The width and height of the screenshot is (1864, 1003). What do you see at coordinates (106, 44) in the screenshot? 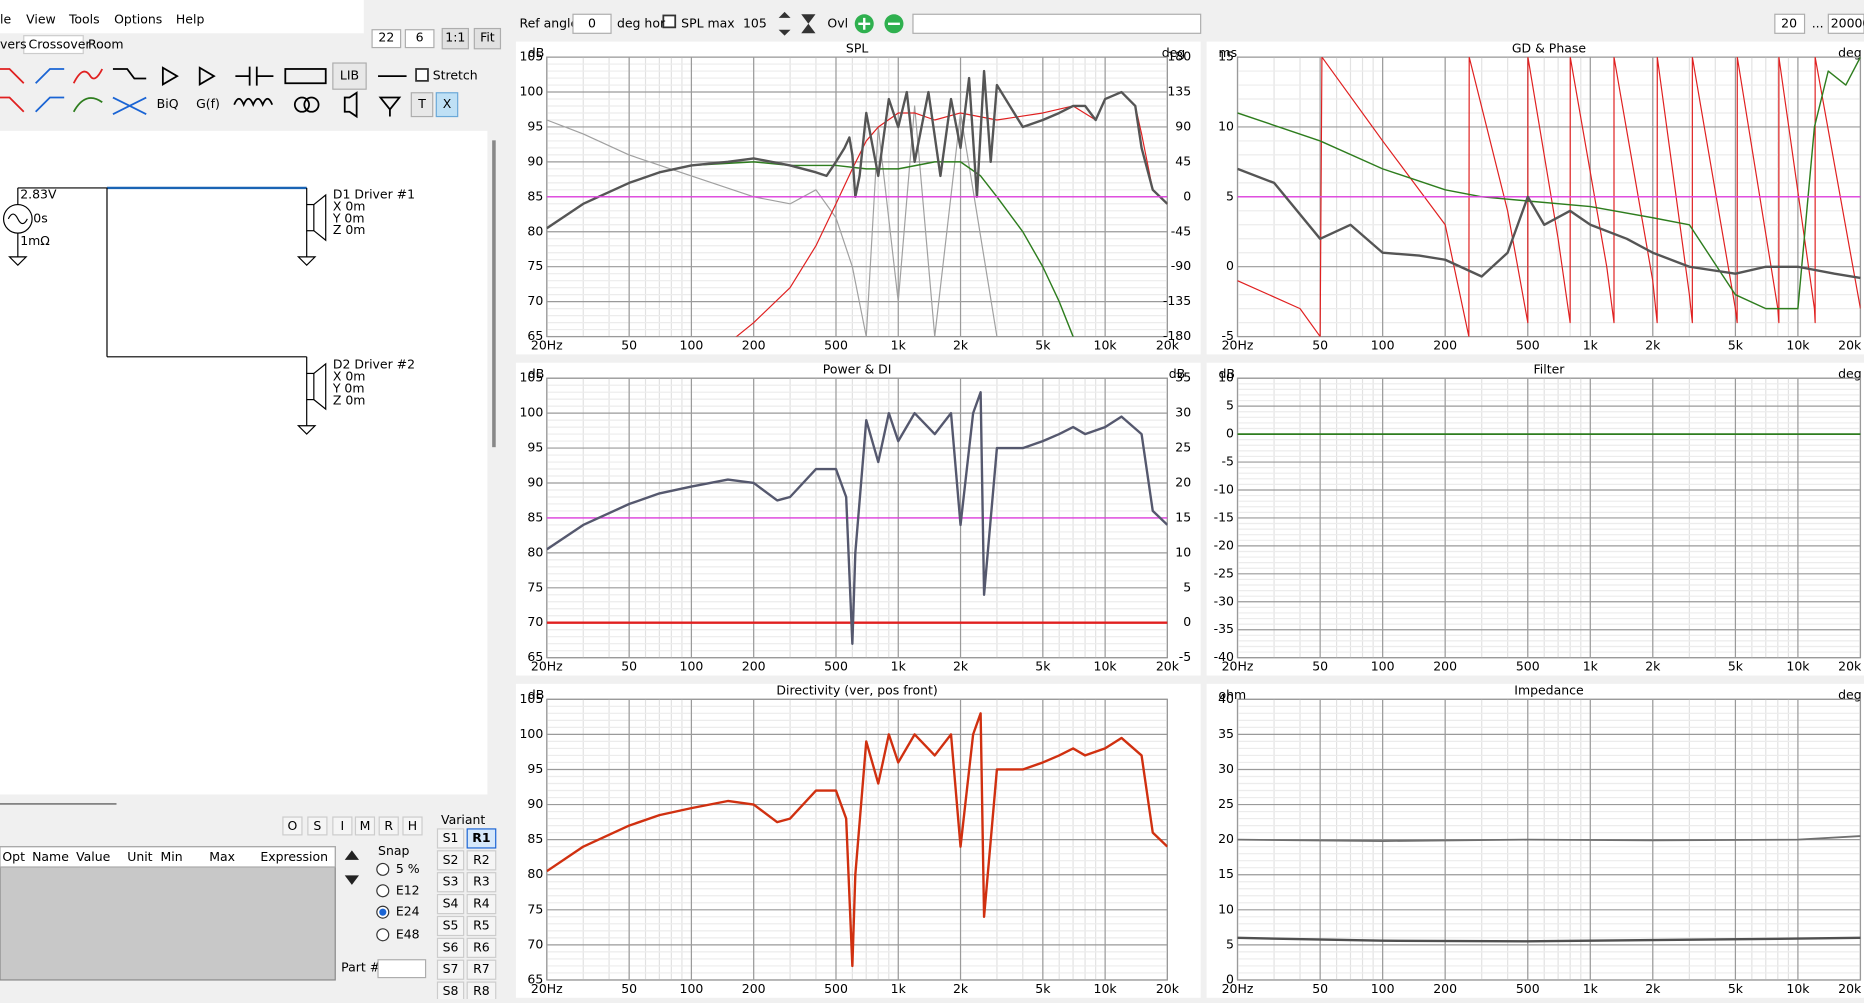
I see `tab: Room` at bounding box center [106, 44].